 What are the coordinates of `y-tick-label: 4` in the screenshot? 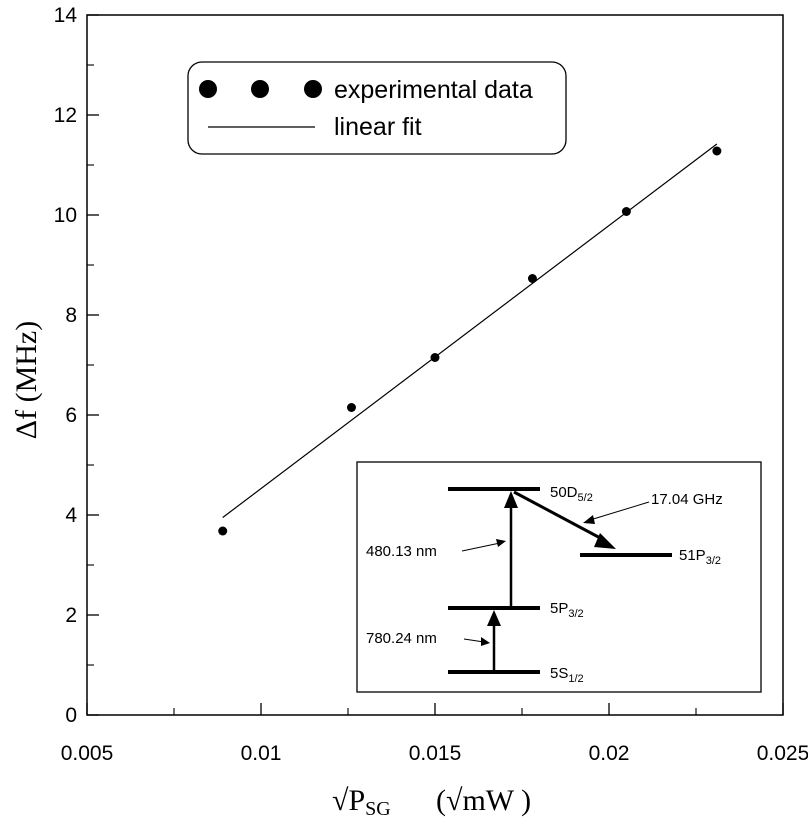 It's located at (71, 515).